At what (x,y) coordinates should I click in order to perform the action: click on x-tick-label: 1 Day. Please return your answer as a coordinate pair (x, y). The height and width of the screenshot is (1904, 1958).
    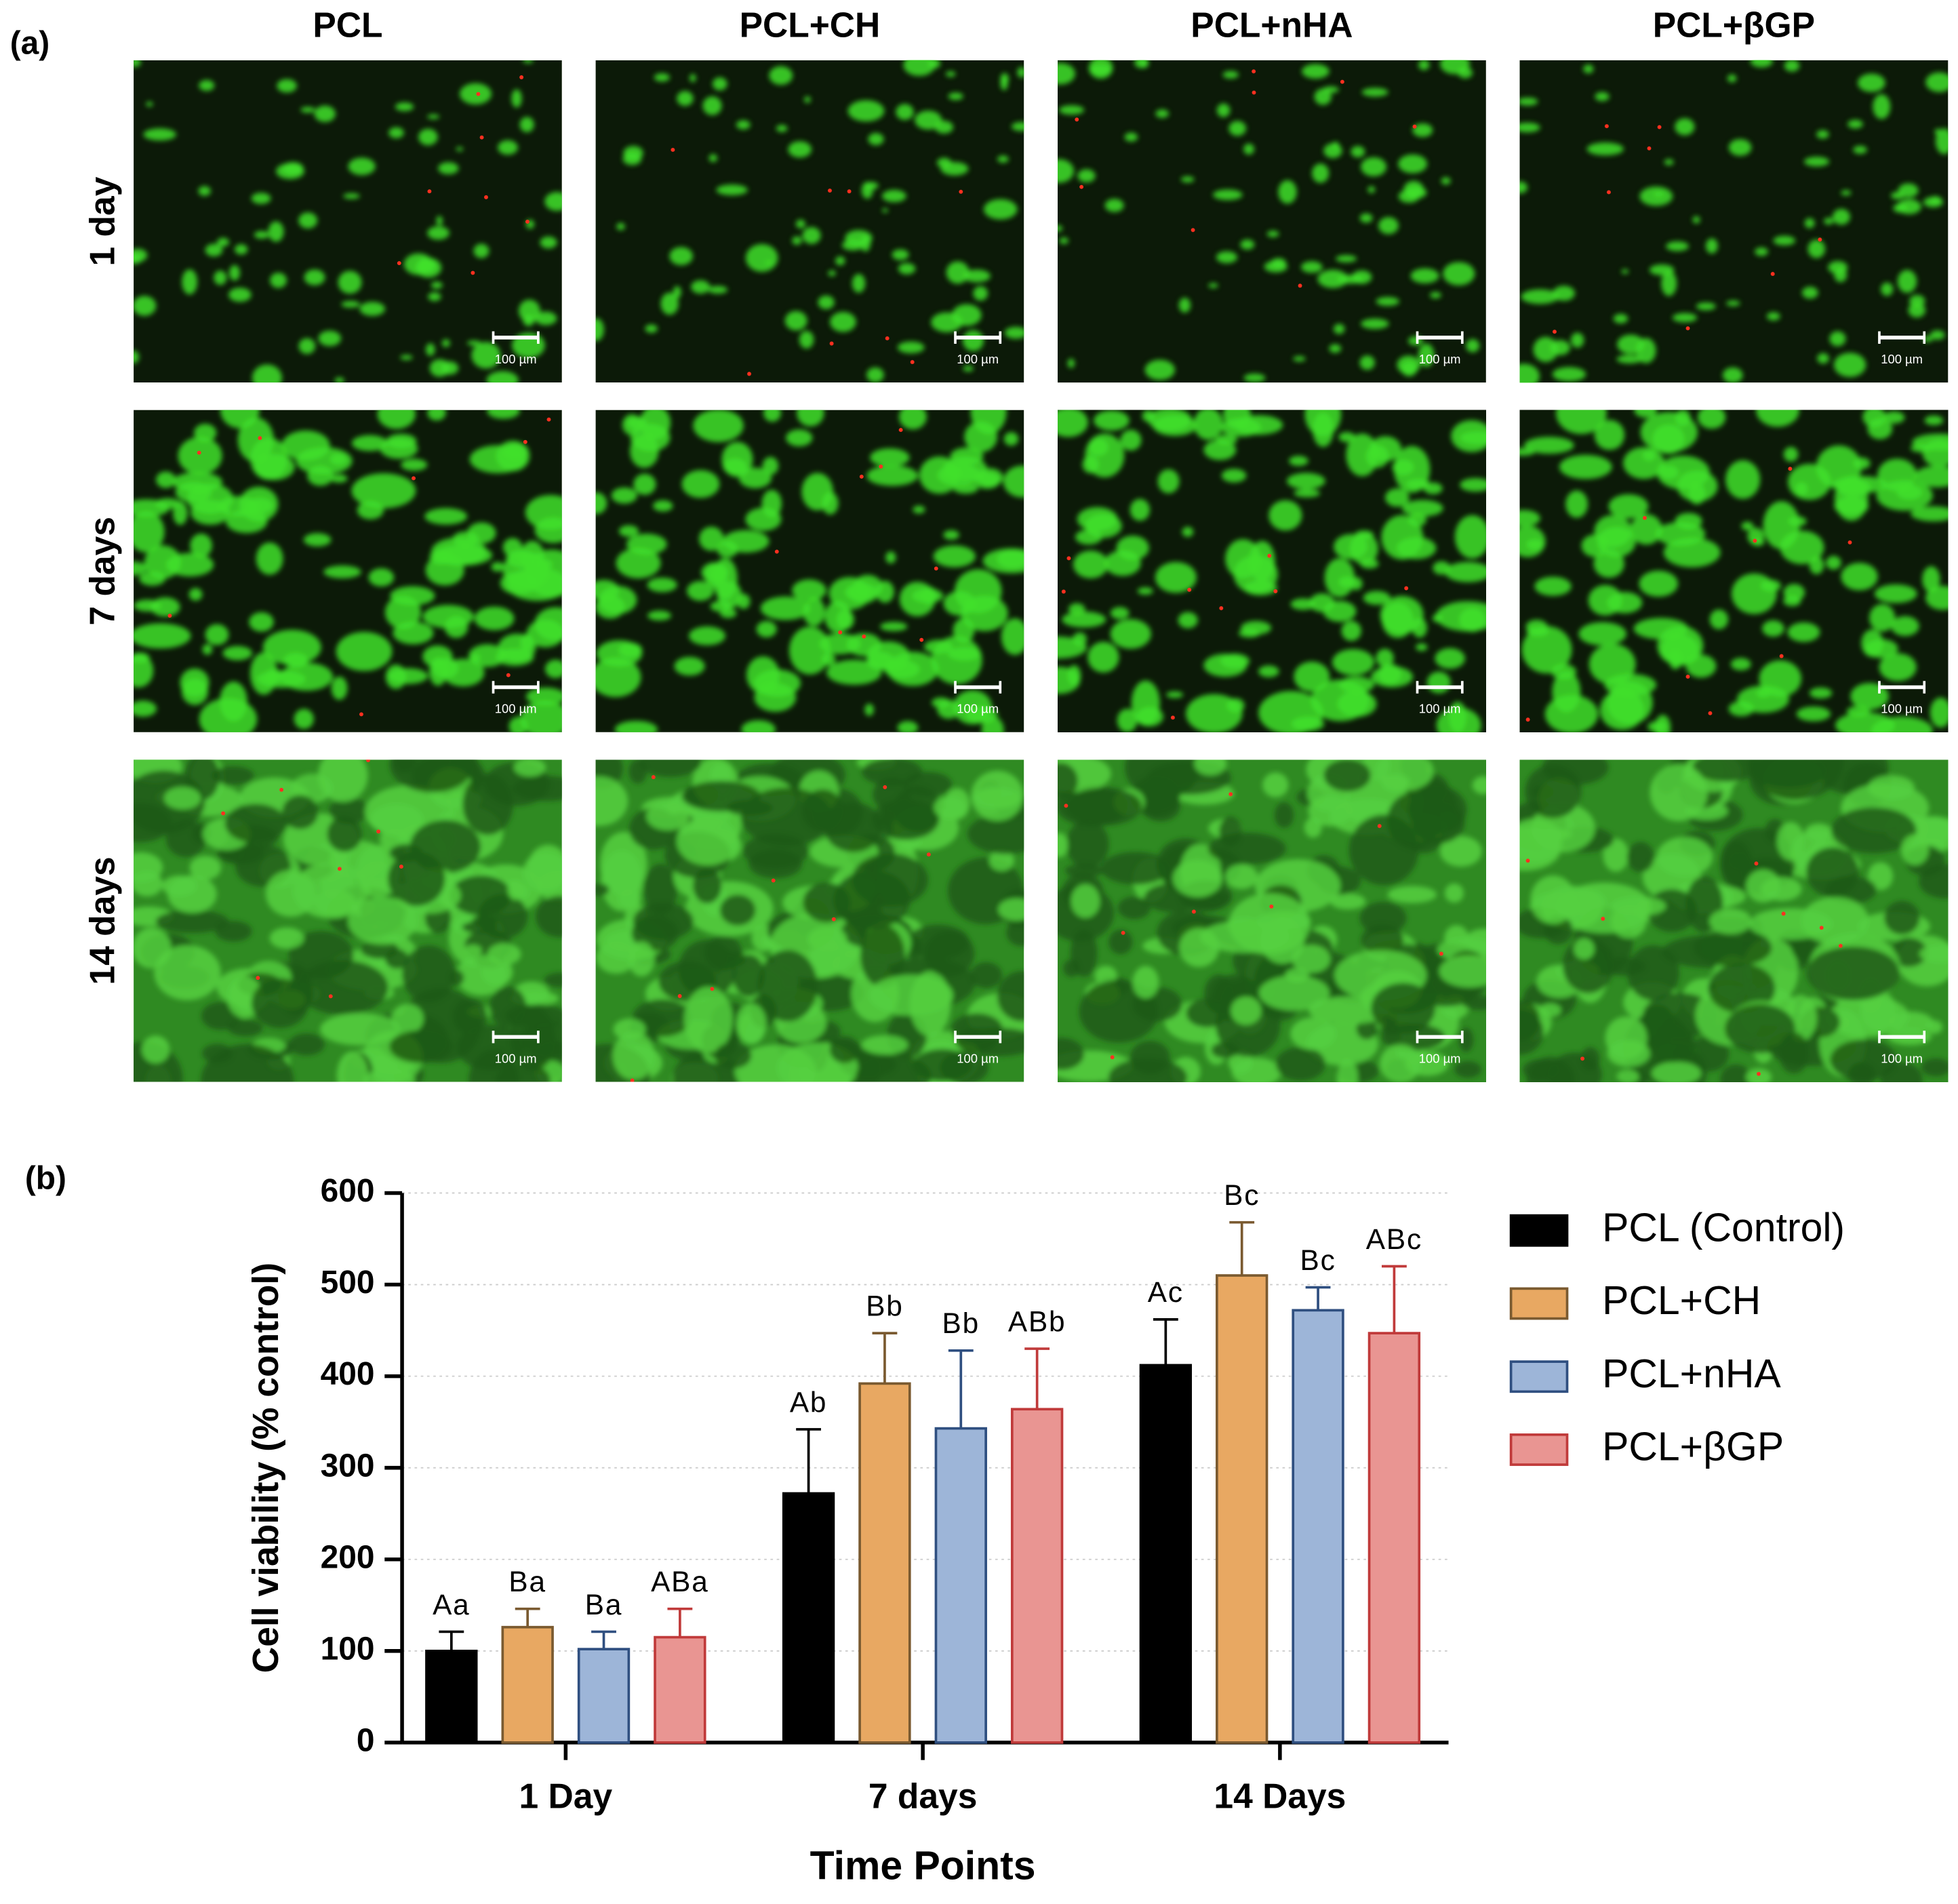
    Looking at the image, I should click on (566, 1796).